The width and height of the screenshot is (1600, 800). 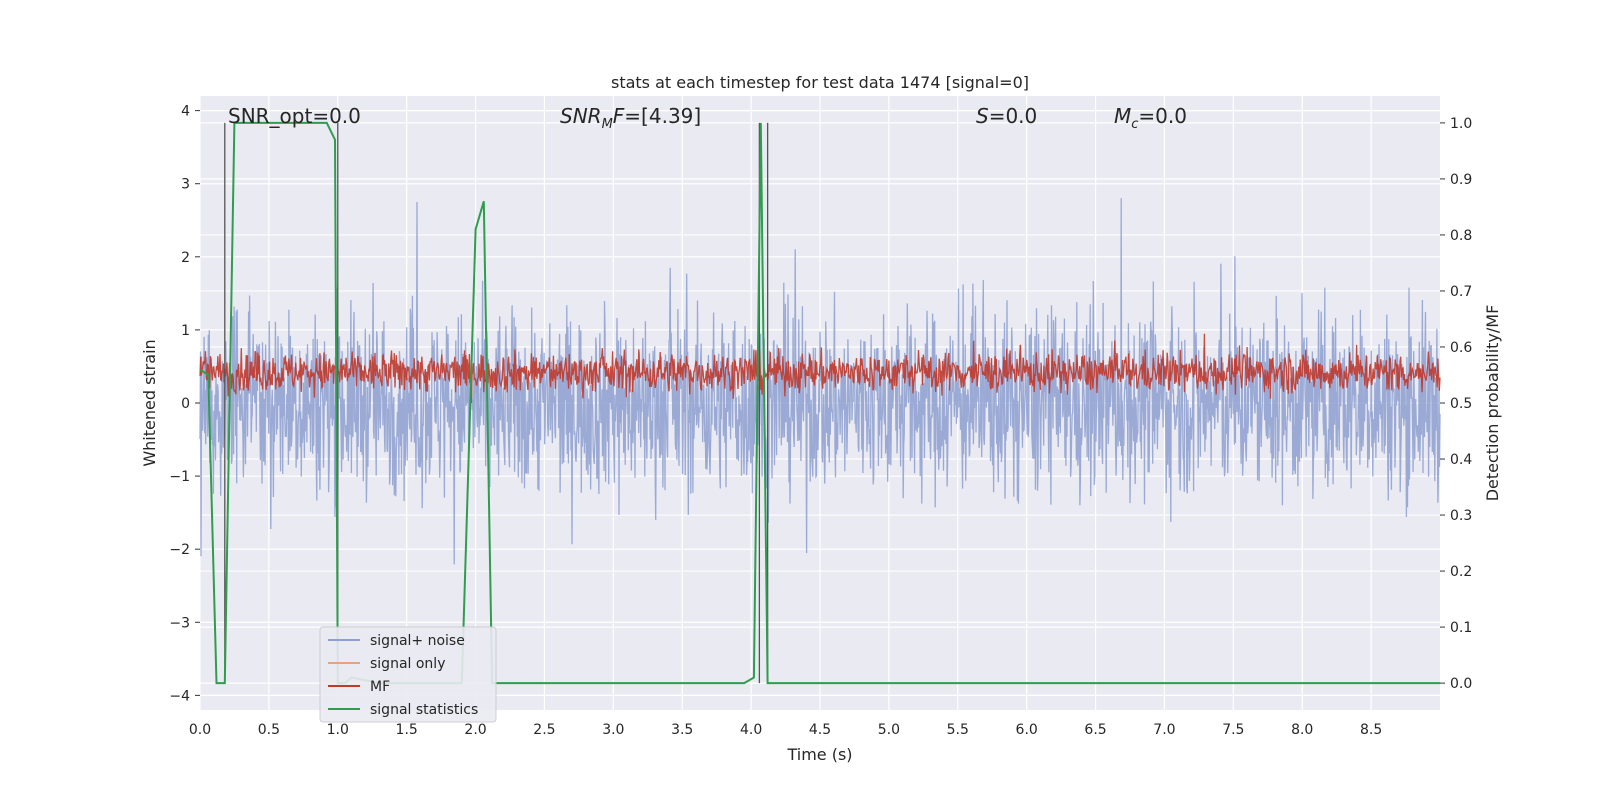 I want to click on y2-tick-label: 0.2, so click(x=1461, y=572).